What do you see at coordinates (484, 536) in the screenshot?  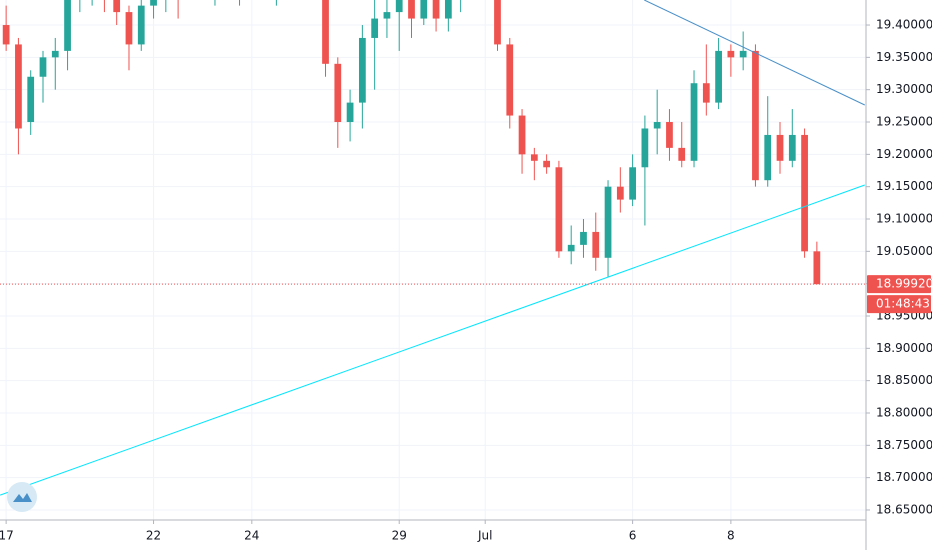 I see `x-tick-label: Jul` at bounding box center [484, 536].